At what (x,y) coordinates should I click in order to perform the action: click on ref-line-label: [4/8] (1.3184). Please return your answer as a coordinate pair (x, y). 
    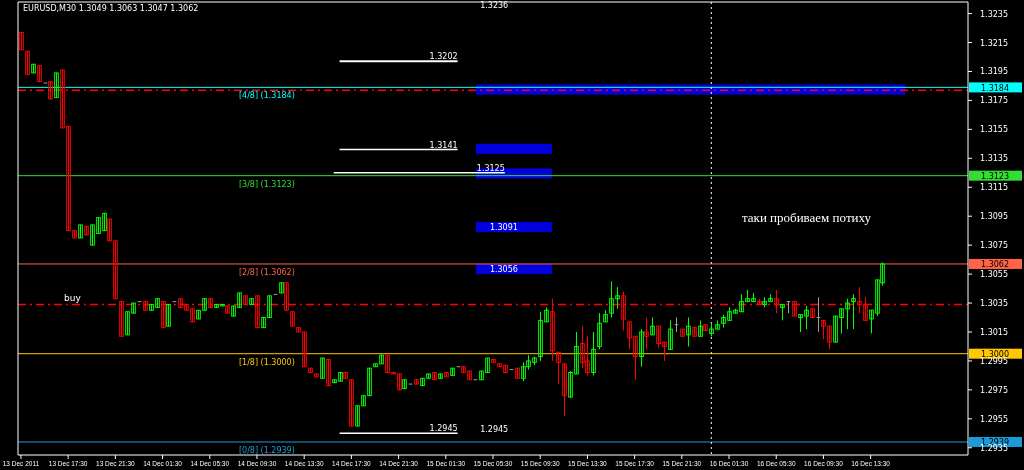
    Looking at the image, I should click on (266, 96).